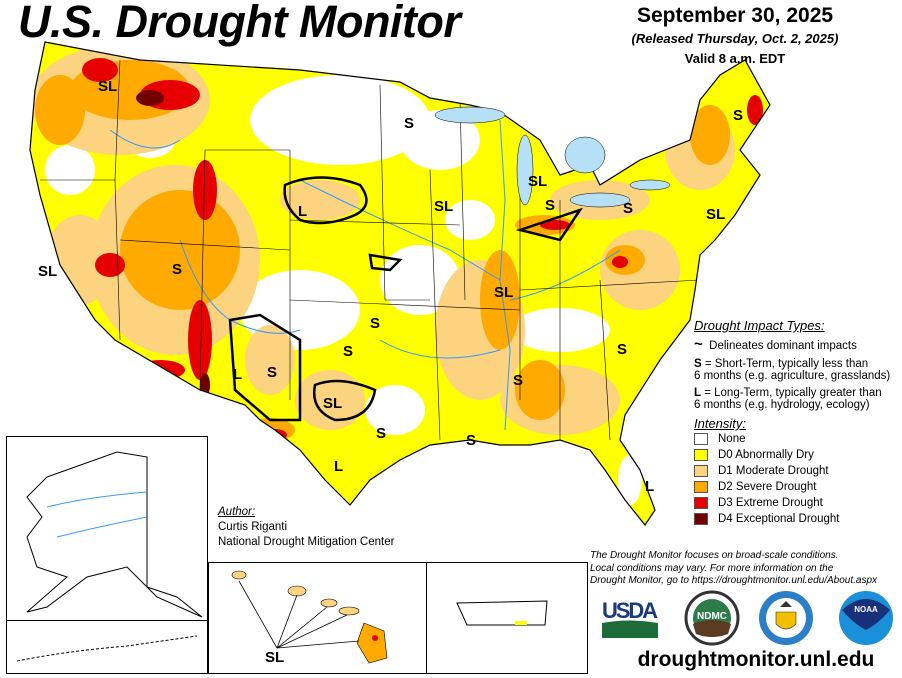 The height and width of the screenshot is (678, 902). What do you see at coordinates (735, 38) in the screenshot?
I see `release-date: (Released Thursday, Oct. 2, 2025)` at bounding box center [735, 38].